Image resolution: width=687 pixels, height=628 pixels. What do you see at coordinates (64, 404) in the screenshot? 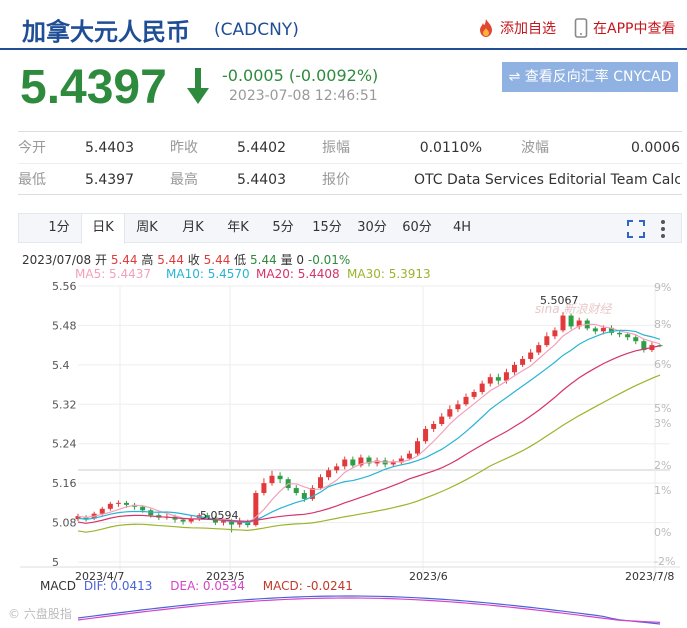
I see `y-tick-label: 5.32` at bounding box center [64, 404].